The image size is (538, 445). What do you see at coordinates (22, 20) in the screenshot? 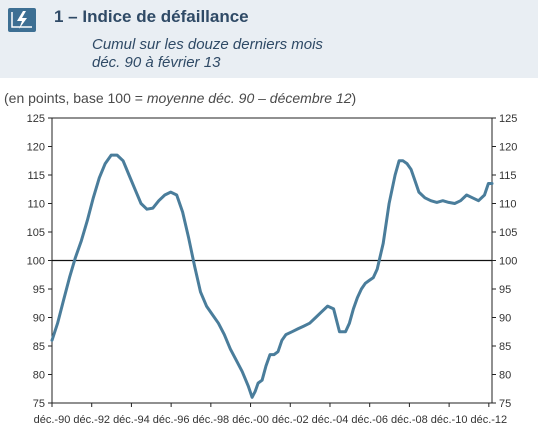
I see `lightning-bolt-icon` at bounding box center [22, 20].